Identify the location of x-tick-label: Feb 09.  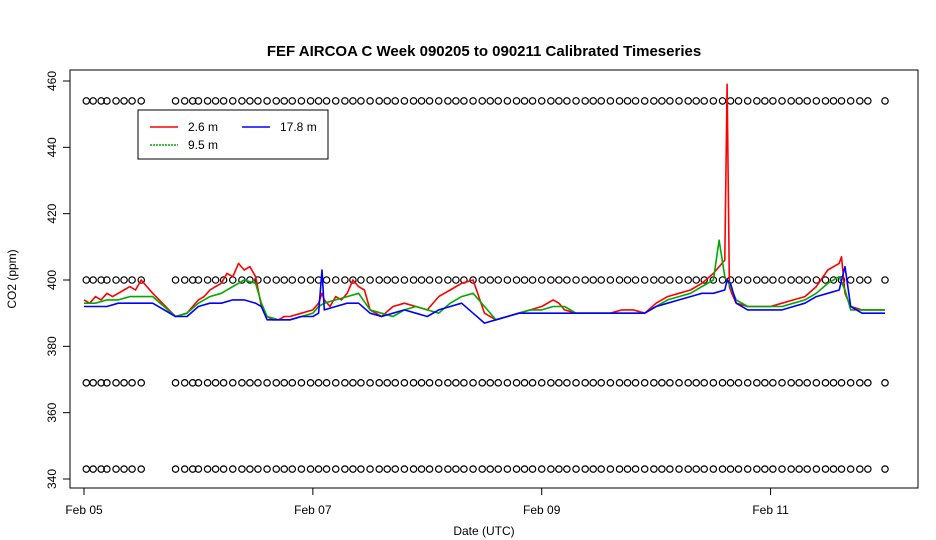
(542, 510).